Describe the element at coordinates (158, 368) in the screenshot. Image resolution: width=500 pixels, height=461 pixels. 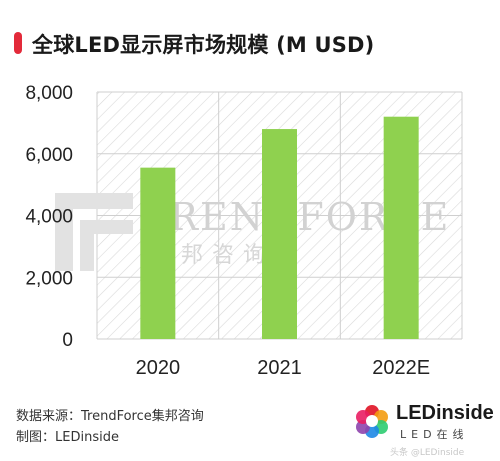
I see `x-tick-label: 2020` at that location.